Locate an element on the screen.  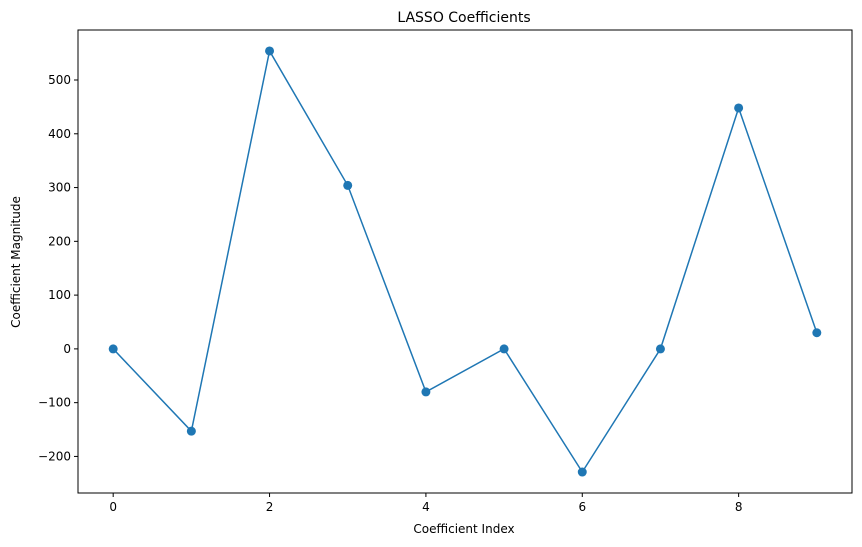
x-axis-label: Coefficient Index is located at coordinates (463, 529).